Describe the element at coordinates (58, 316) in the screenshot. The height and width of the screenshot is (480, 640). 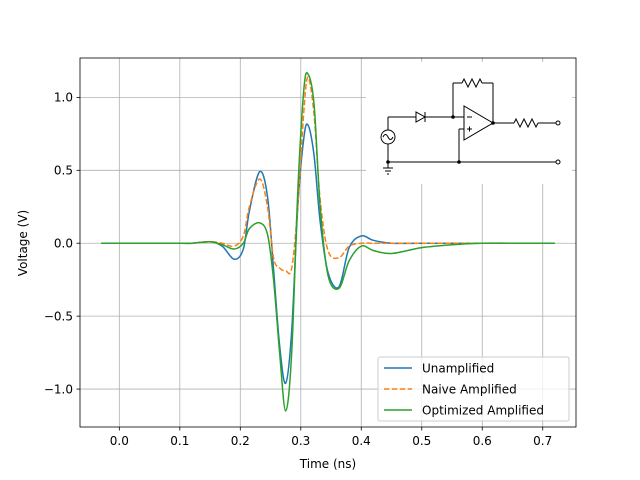
I see `y-tick-label: −0.5` at that location.